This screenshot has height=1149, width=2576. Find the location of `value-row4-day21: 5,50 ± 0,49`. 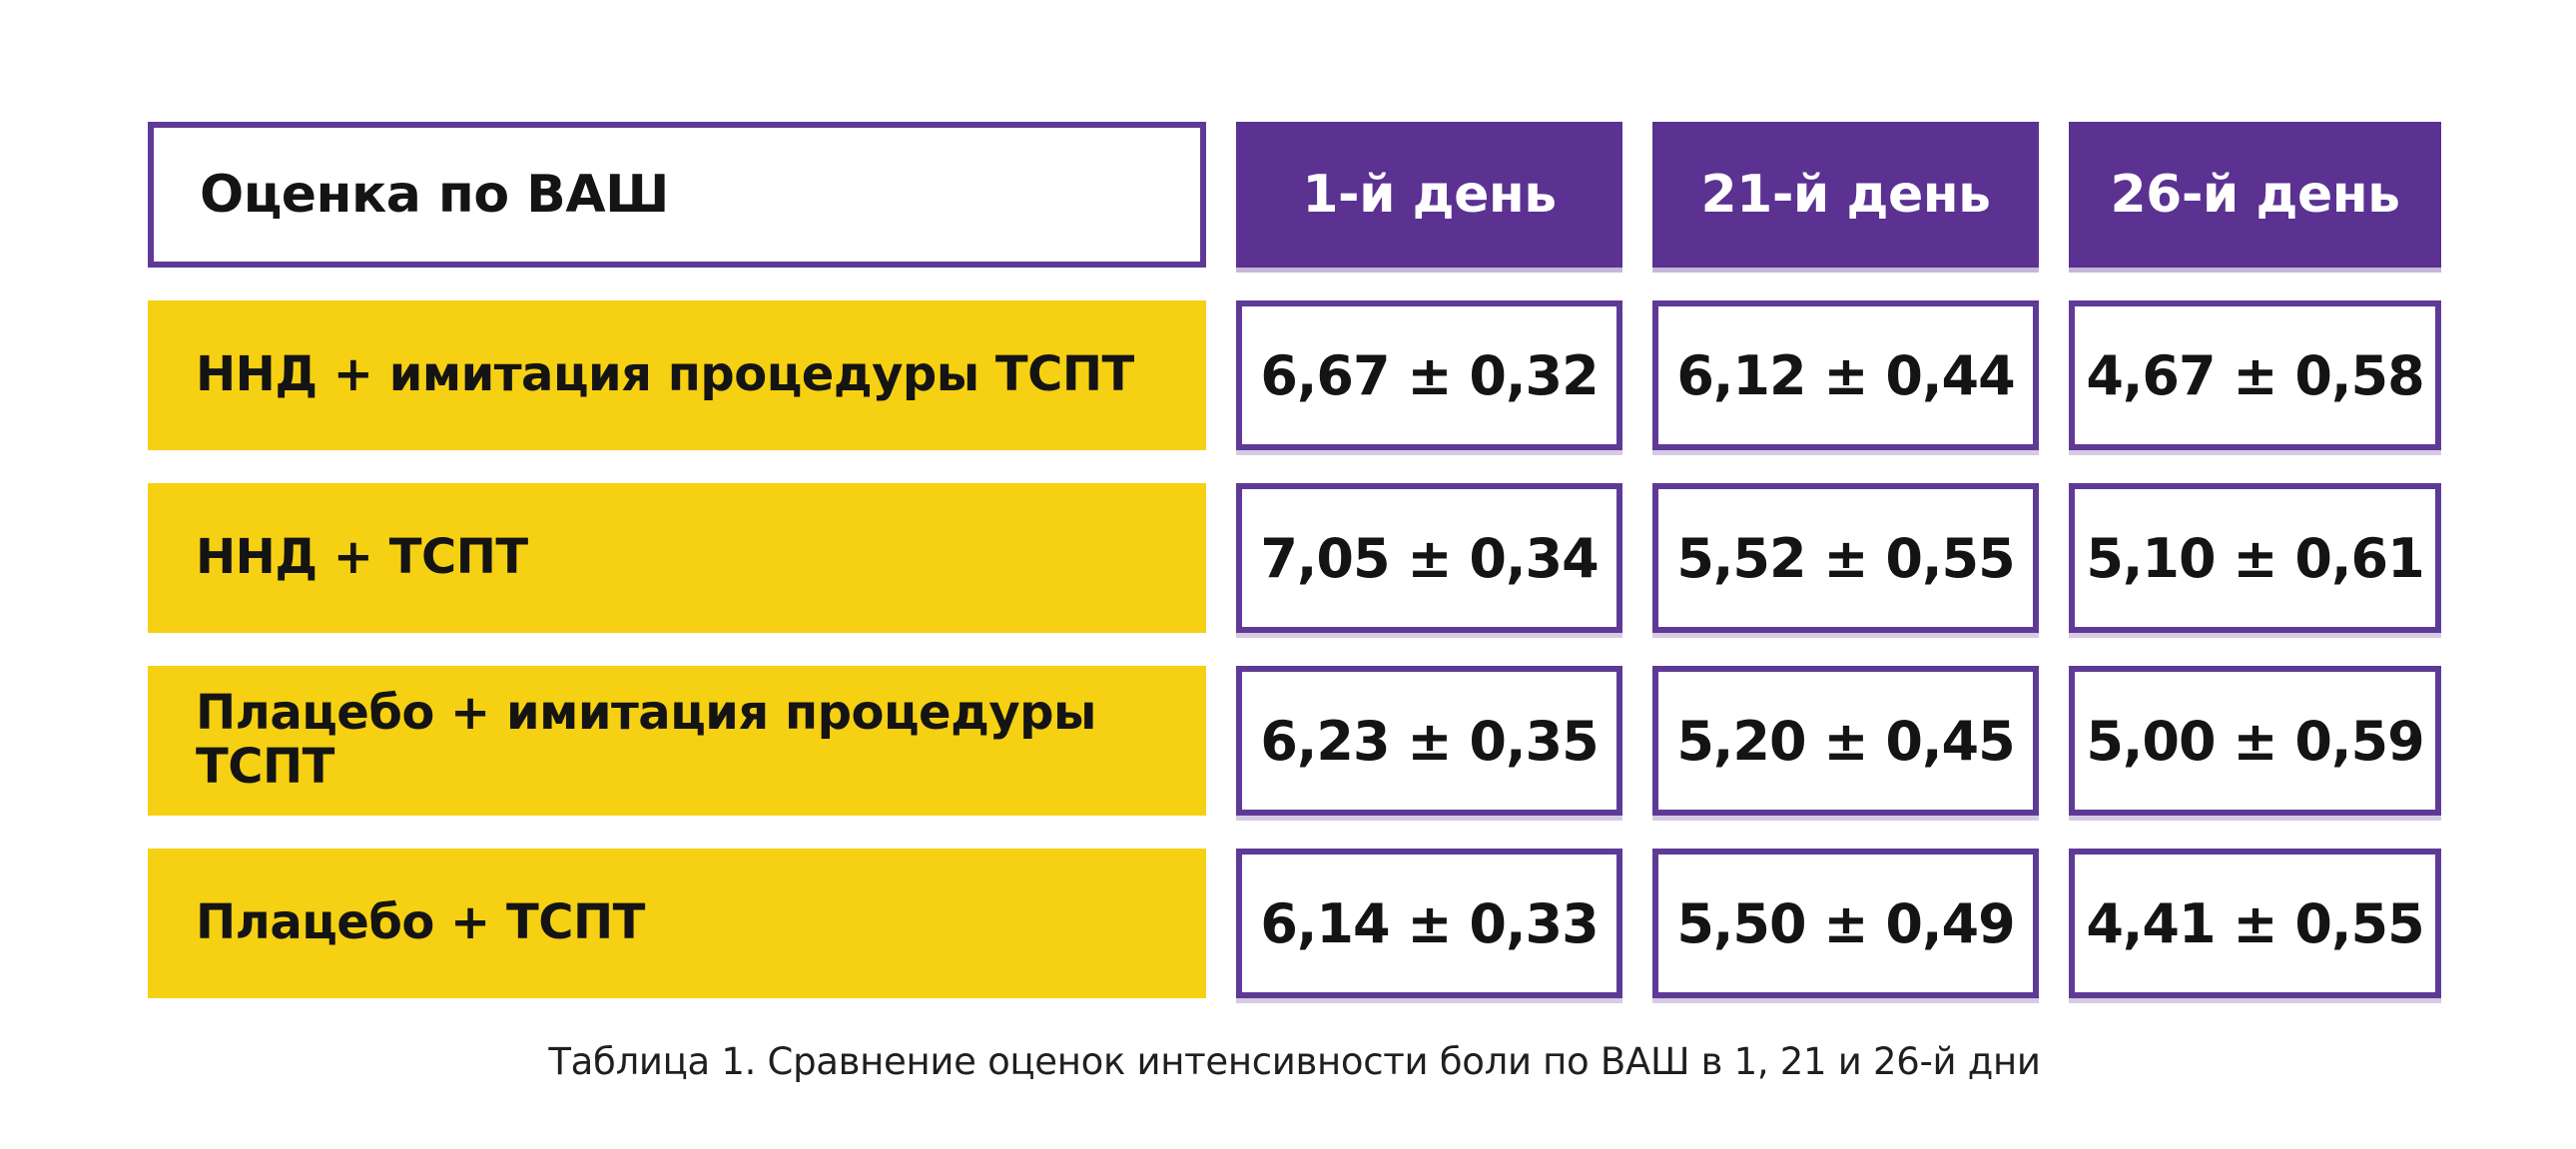

value-row4-day21: 5,50 ± 0,49 is located at coordinates (1845, 923).